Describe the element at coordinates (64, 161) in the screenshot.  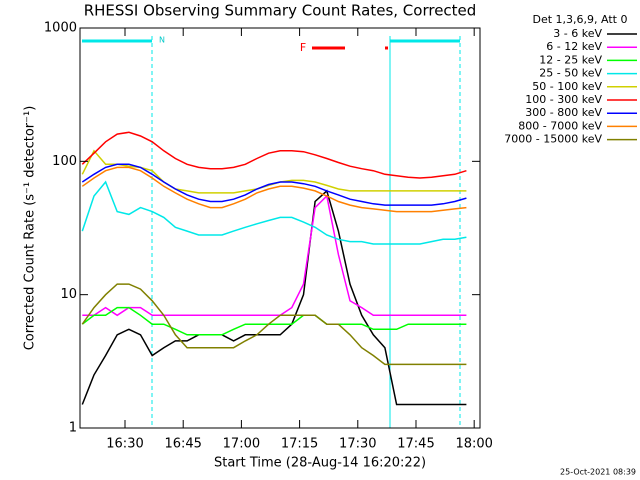
I see `y-tick-label: 100` at that location.